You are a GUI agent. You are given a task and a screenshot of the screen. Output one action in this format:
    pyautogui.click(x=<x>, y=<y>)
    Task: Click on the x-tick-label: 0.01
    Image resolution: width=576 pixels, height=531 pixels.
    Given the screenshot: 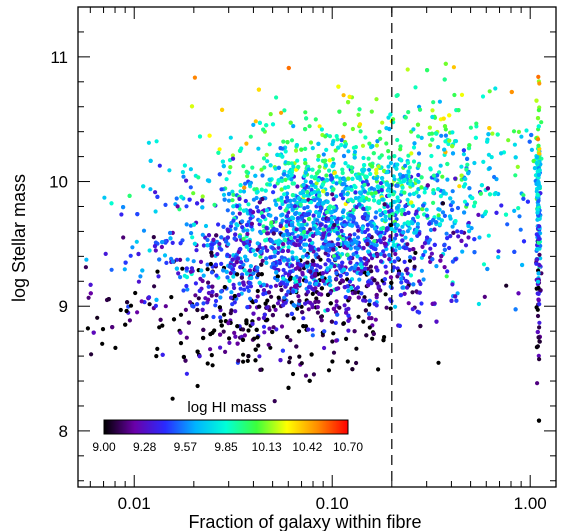 What is the action you would take?
    pyautogui.click(x=134, y=503)
    